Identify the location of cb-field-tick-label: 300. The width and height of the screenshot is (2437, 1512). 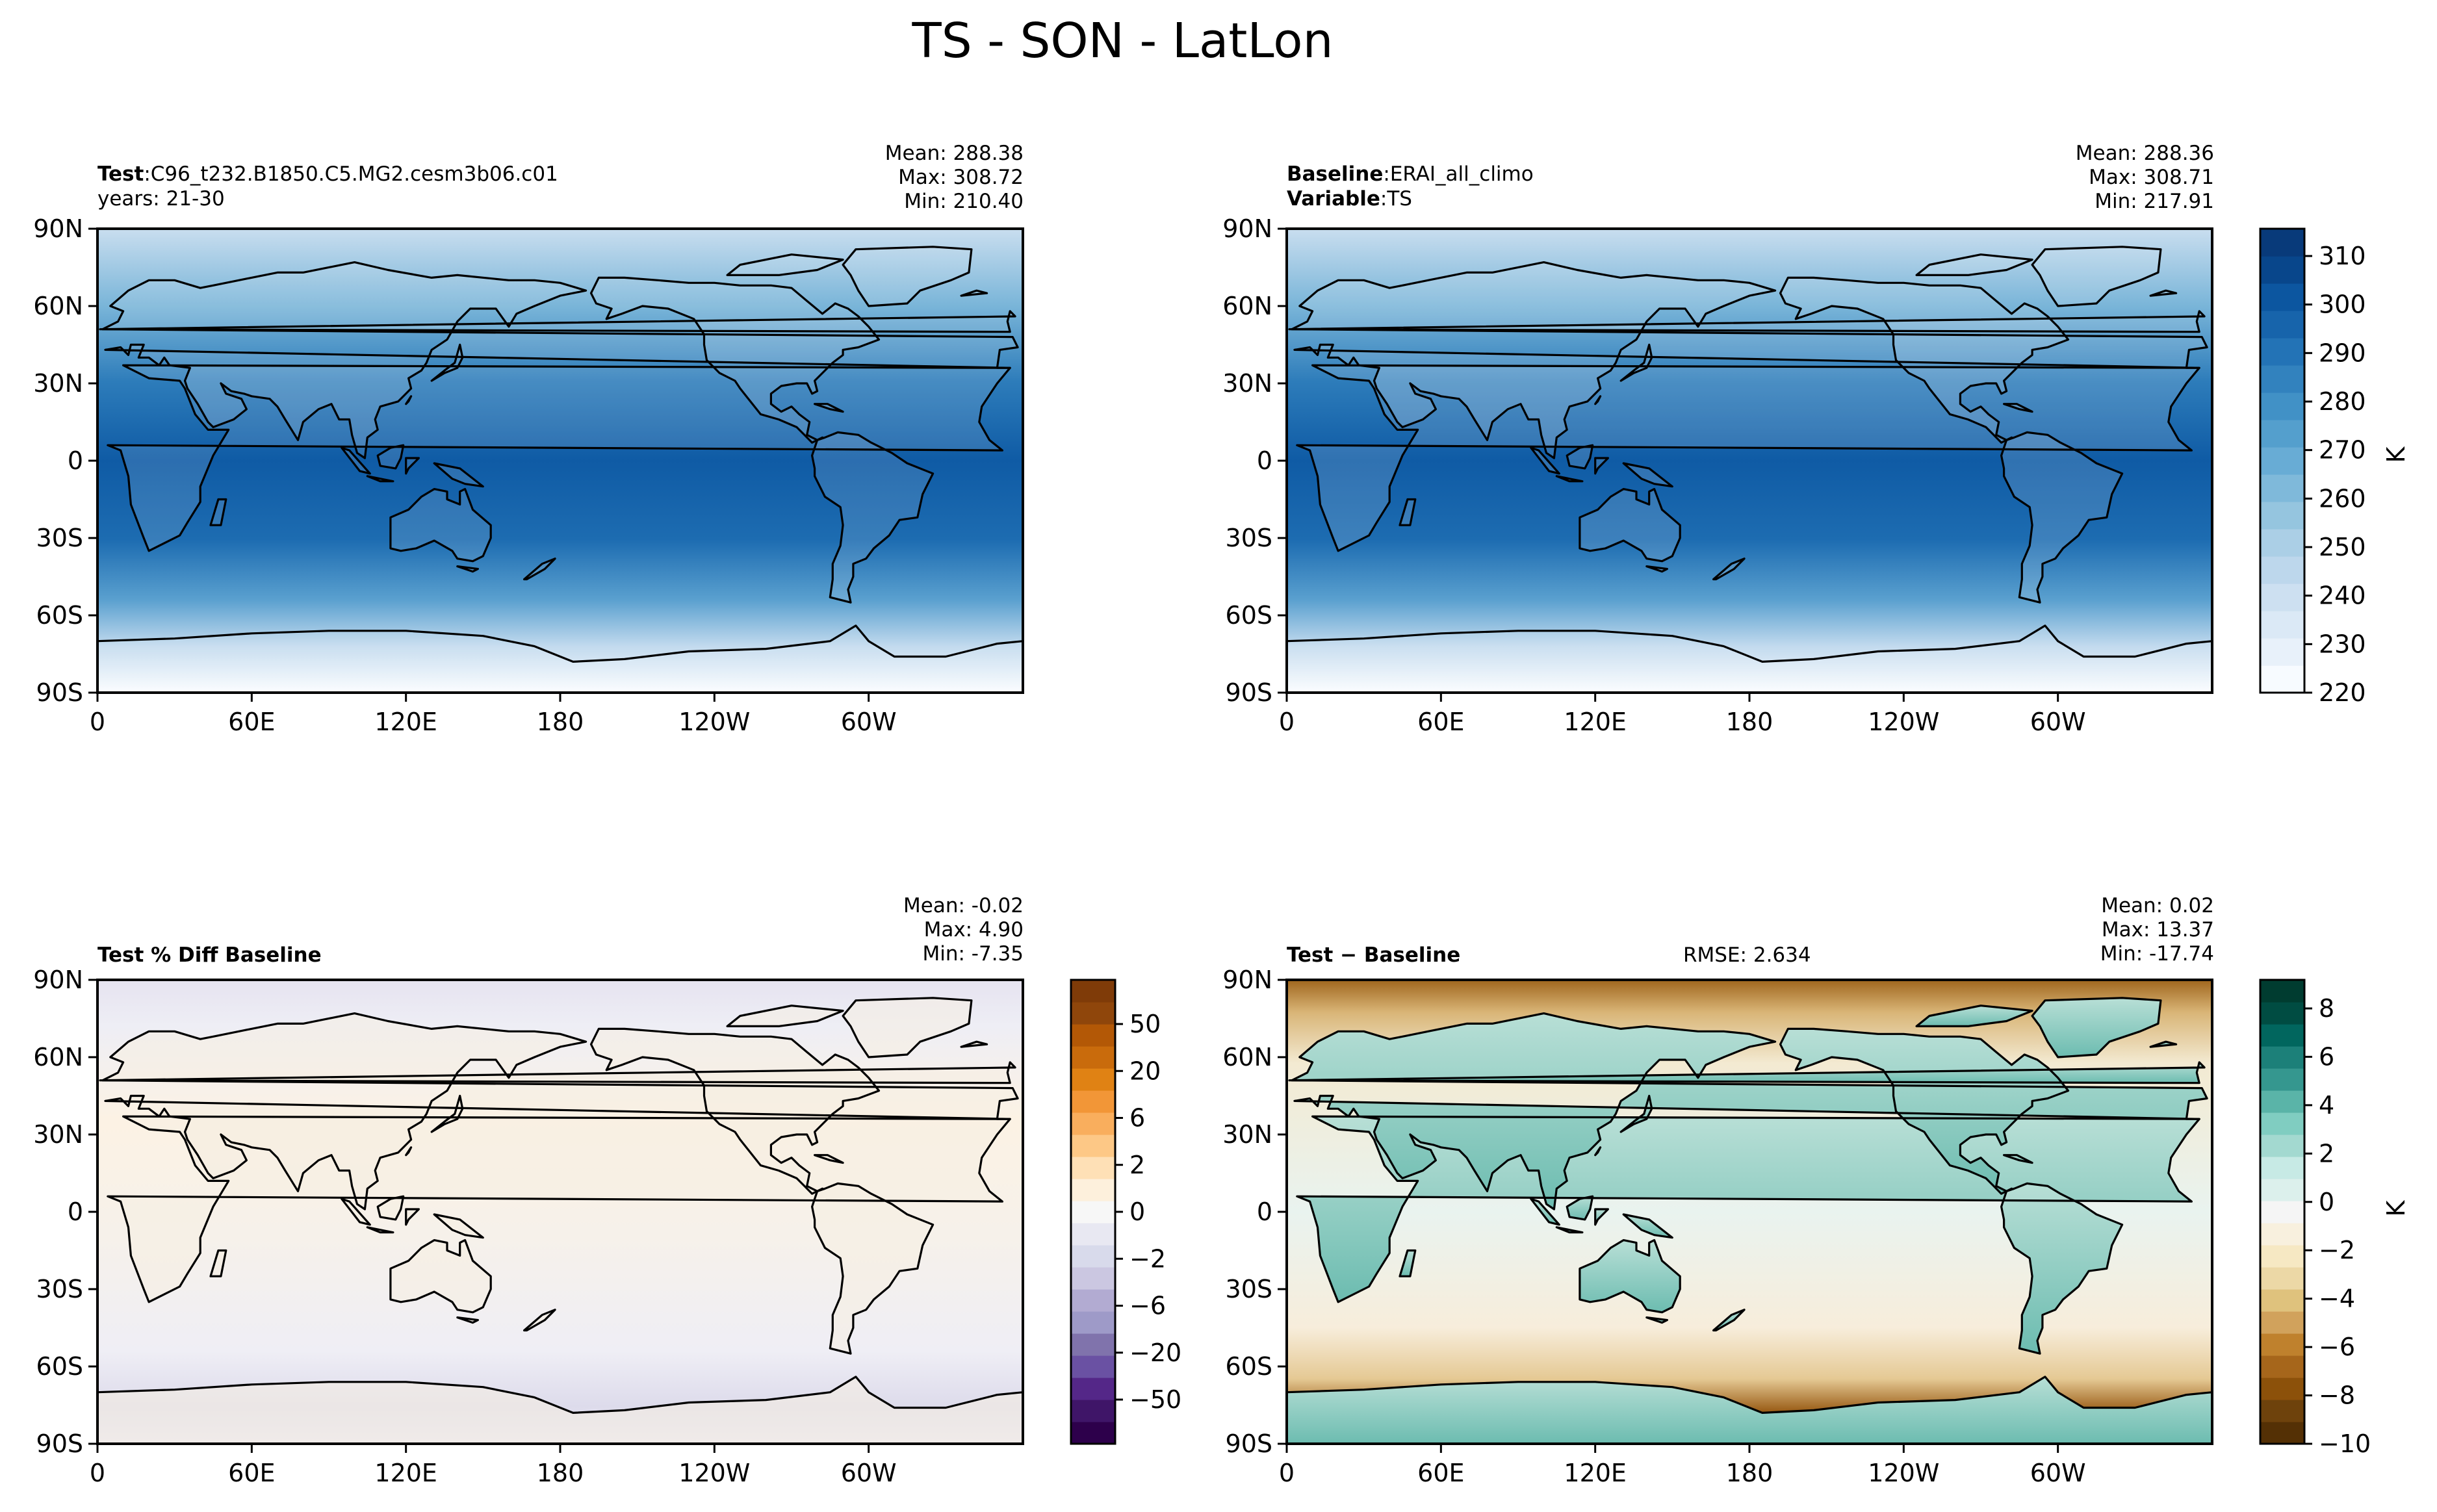
(2342, 304).